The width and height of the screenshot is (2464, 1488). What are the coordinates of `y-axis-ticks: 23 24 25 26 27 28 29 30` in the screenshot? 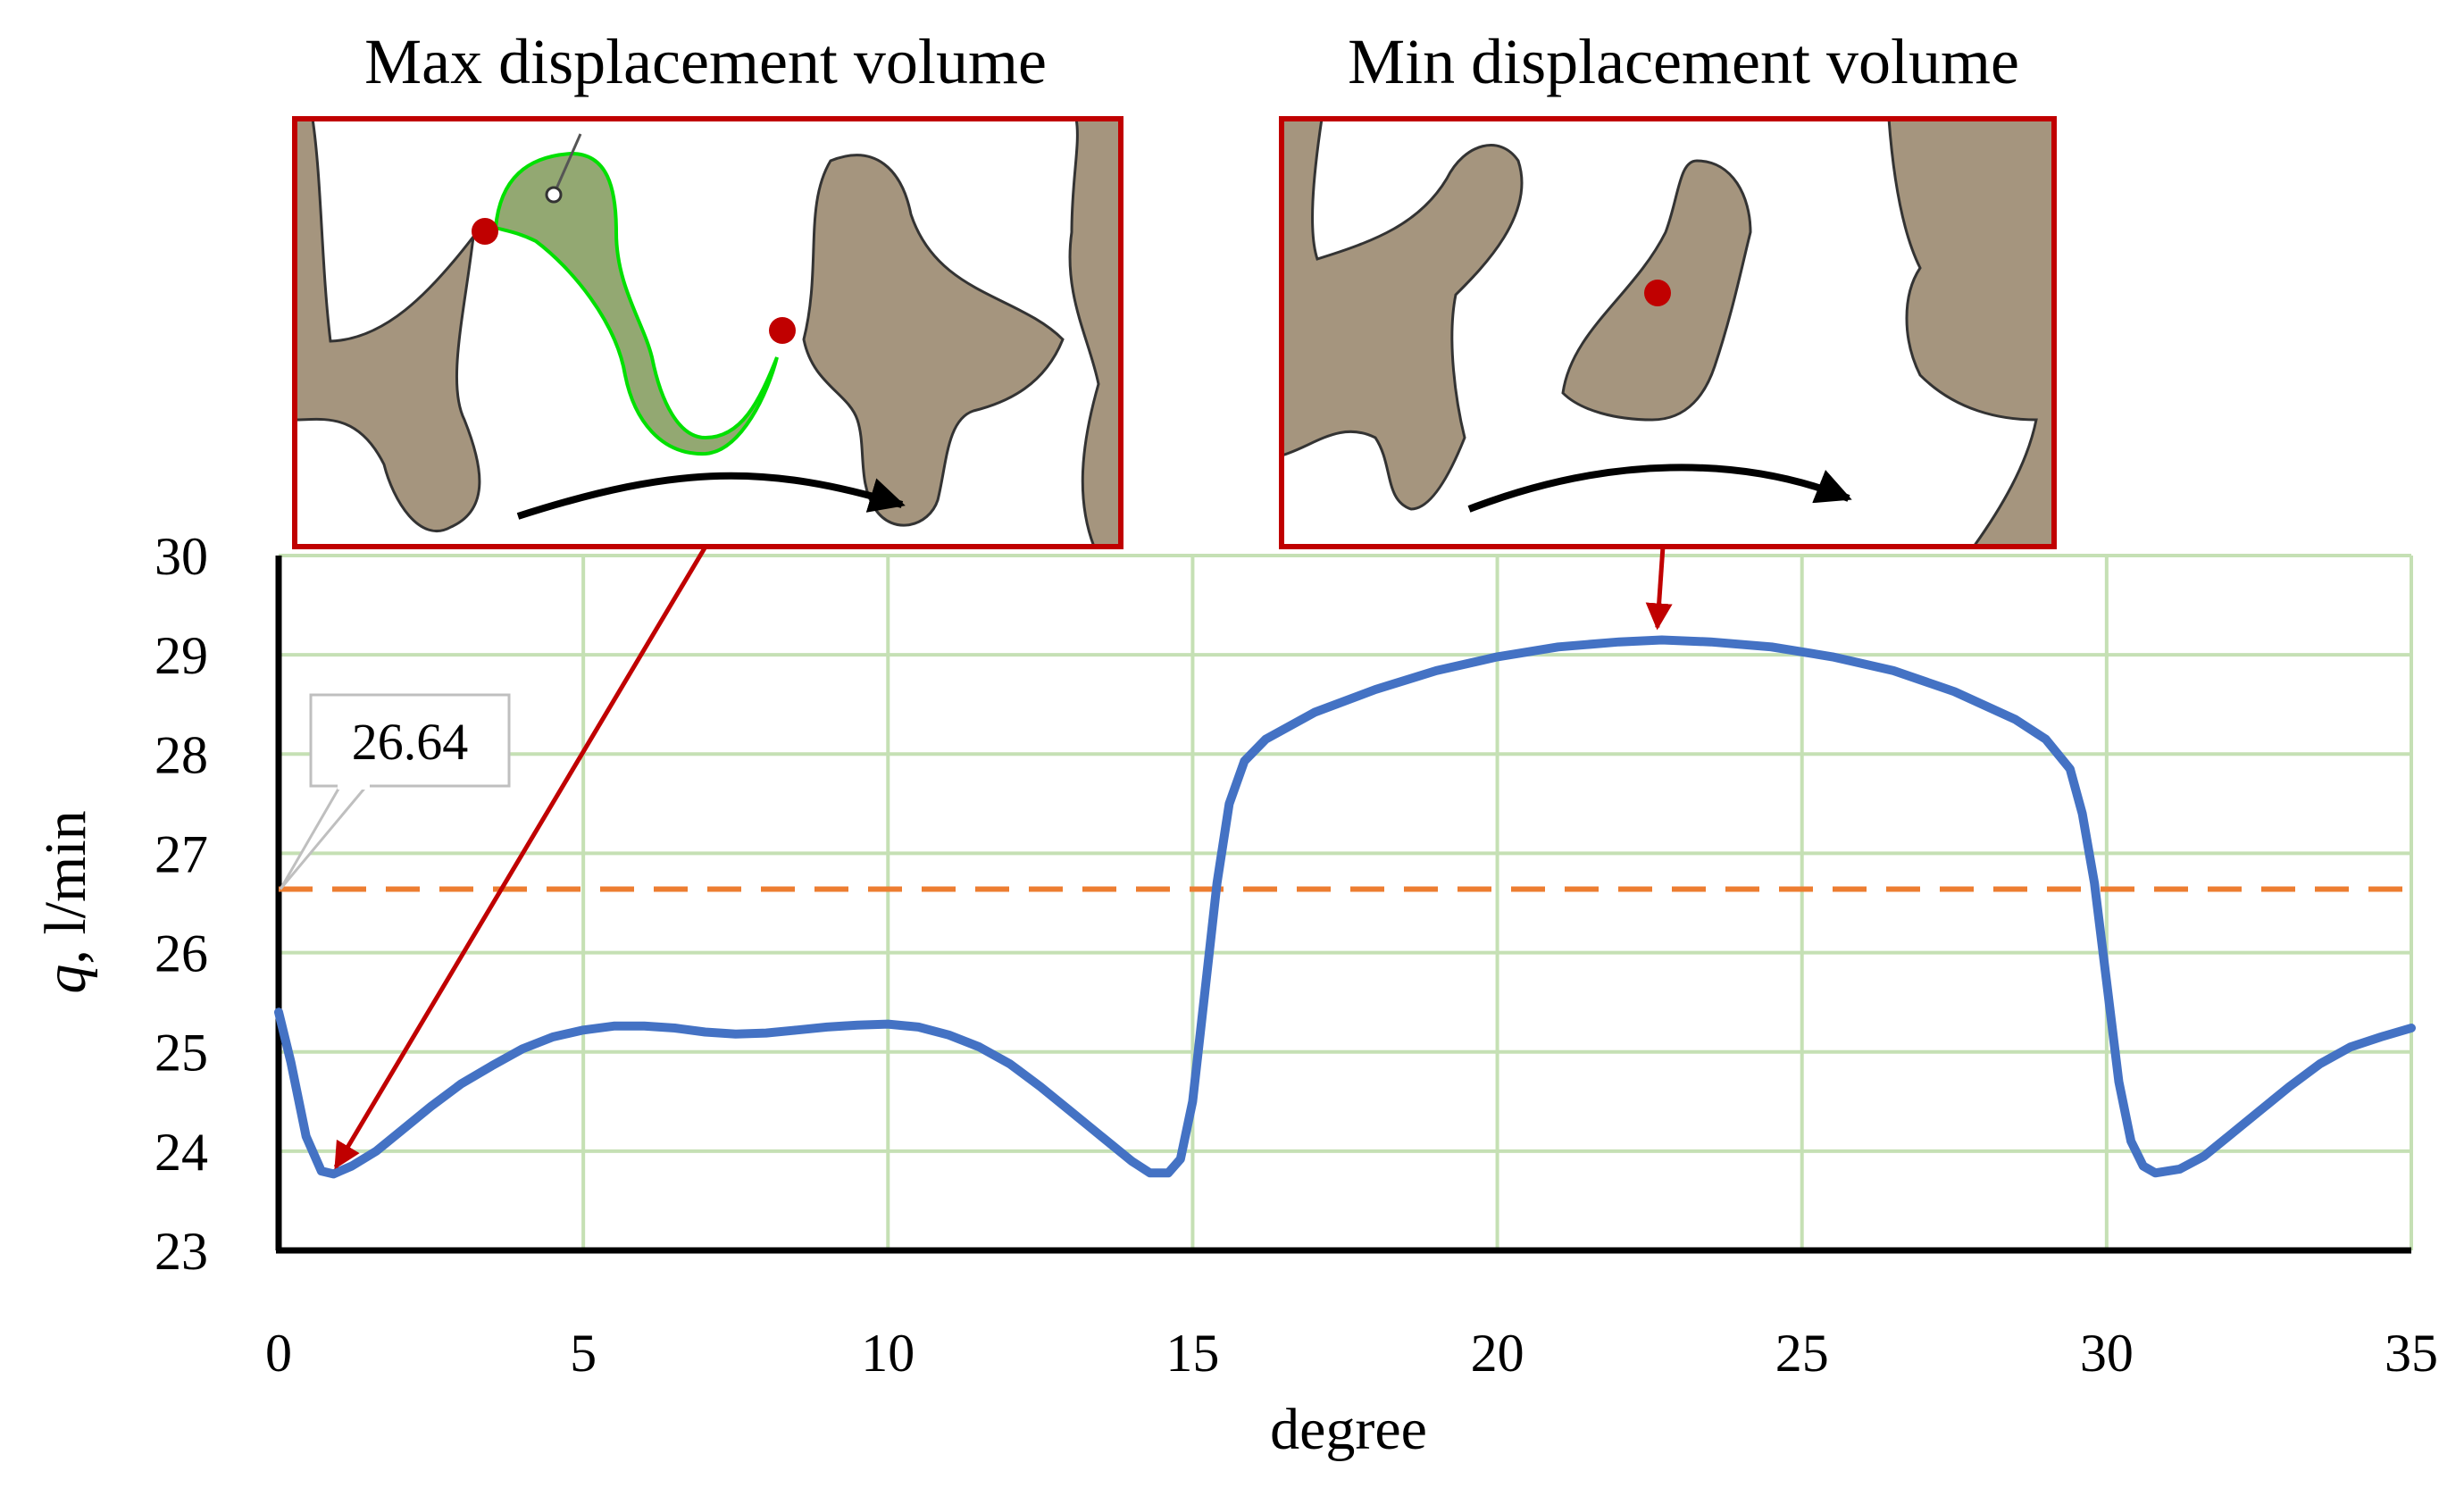 It's located at (181, 904).